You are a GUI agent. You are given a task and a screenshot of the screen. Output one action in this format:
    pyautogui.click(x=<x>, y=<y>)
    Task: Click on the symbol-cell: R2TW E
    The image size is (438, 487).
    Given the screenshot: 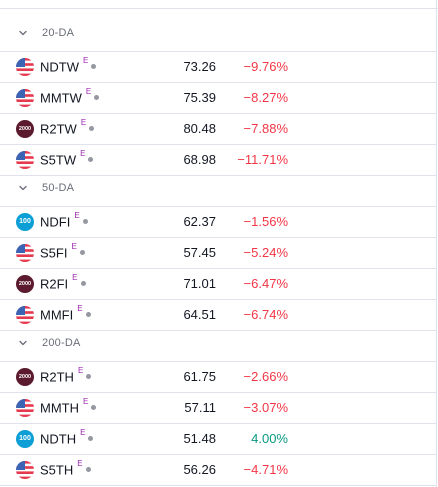 What is the action you would take?
    pyautogui.click(x=67, y=127)
    